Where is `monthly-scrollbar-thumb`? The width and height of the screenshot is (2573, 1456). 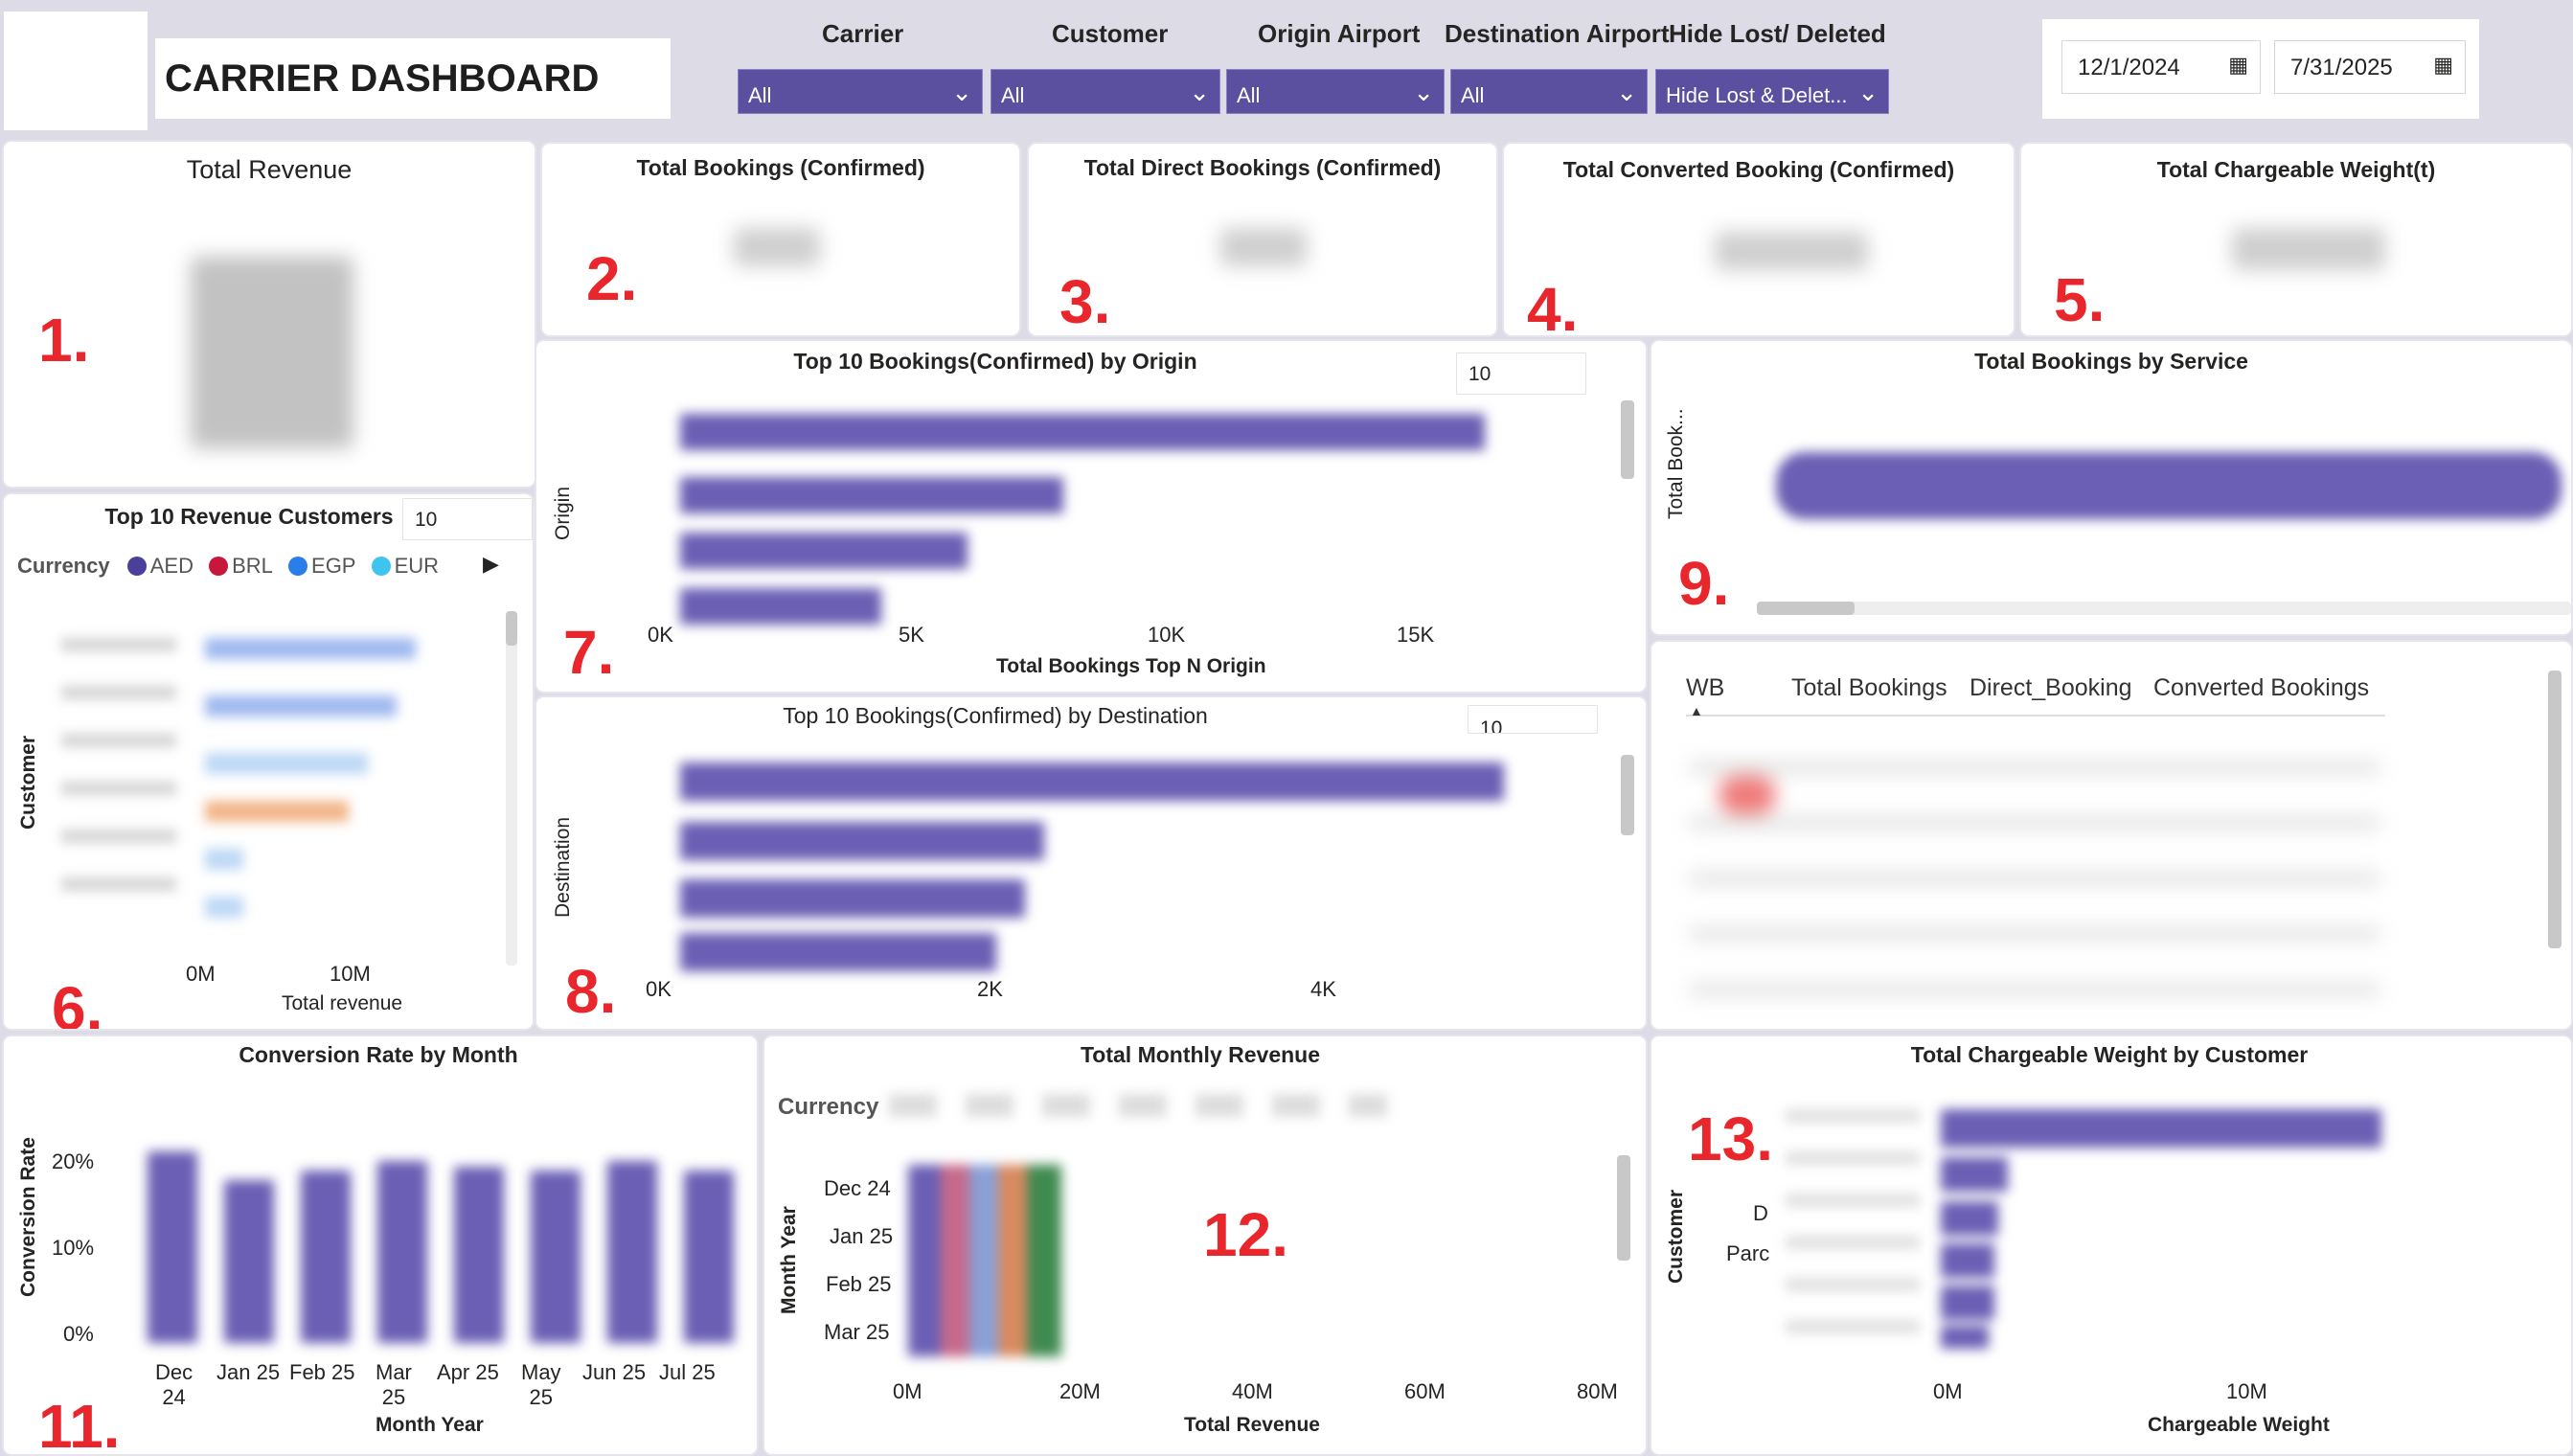 monthly-scrollbar-thumb is located at coordinates (1623, 1208).